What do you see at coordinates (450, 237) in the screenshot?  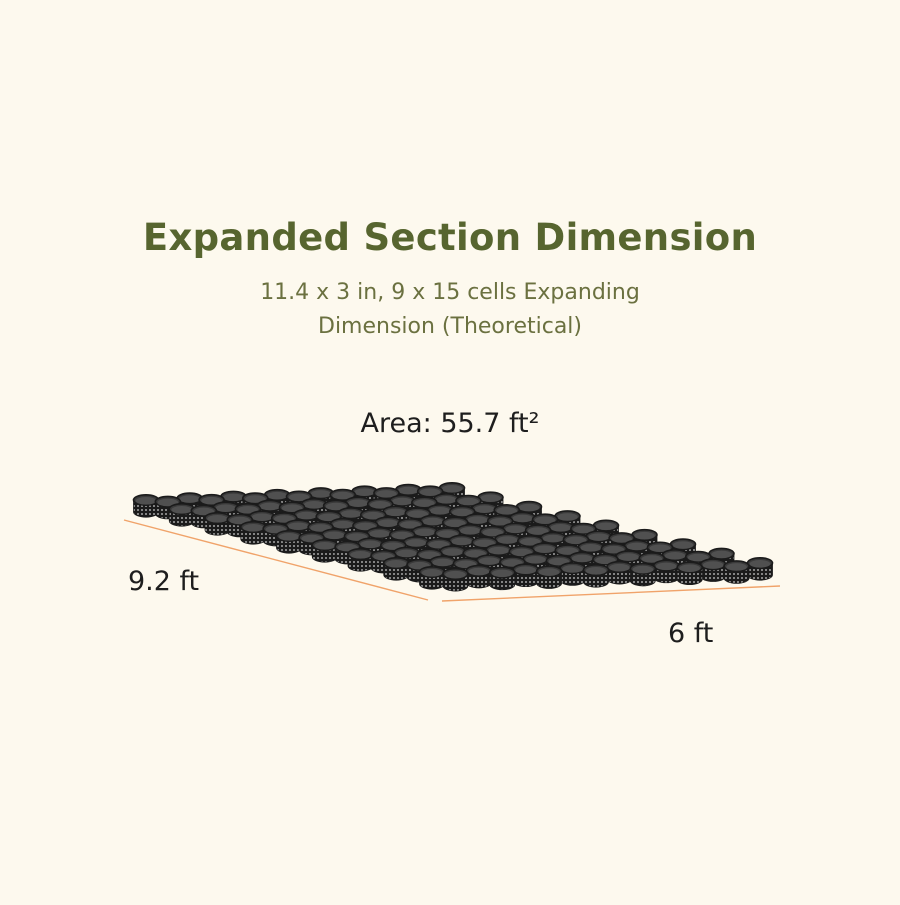 I see `page-title: Expanded Section Dimension` at bounding box center [450, 237].